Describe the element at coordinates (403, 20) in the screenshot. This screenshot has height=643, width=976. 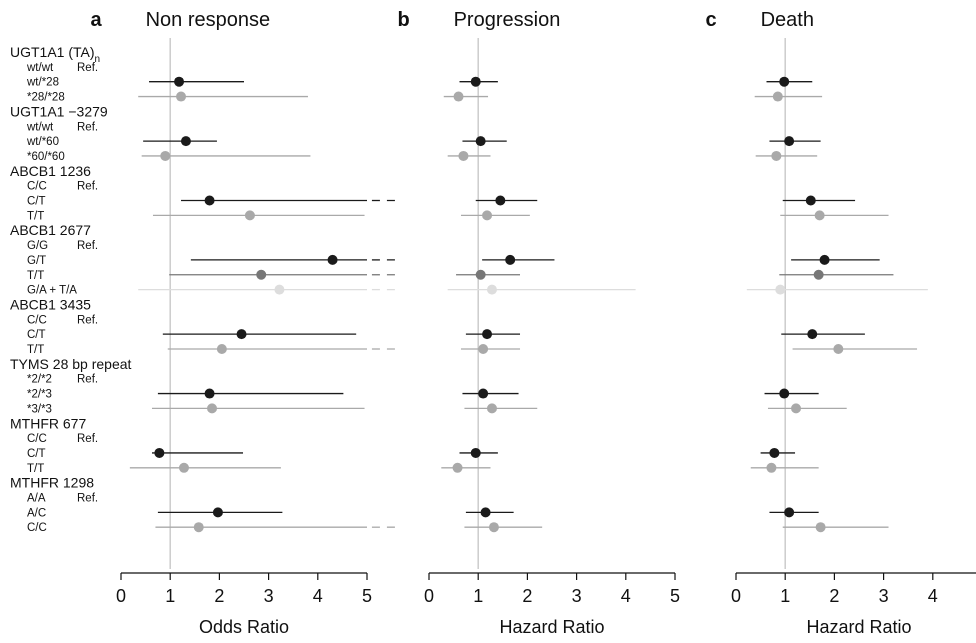
I see `panel-letter: b` at that location.